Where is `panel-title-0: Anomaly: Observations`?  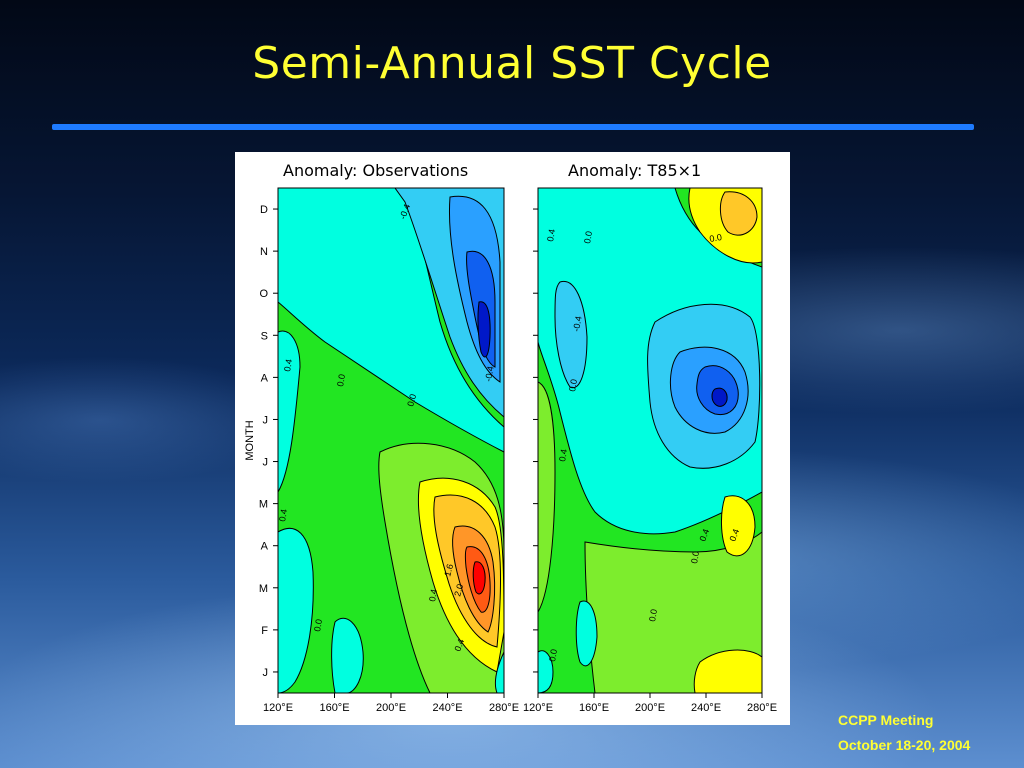 panel-title-0: Anomaly: Observations is located at coordinates (375, 170).